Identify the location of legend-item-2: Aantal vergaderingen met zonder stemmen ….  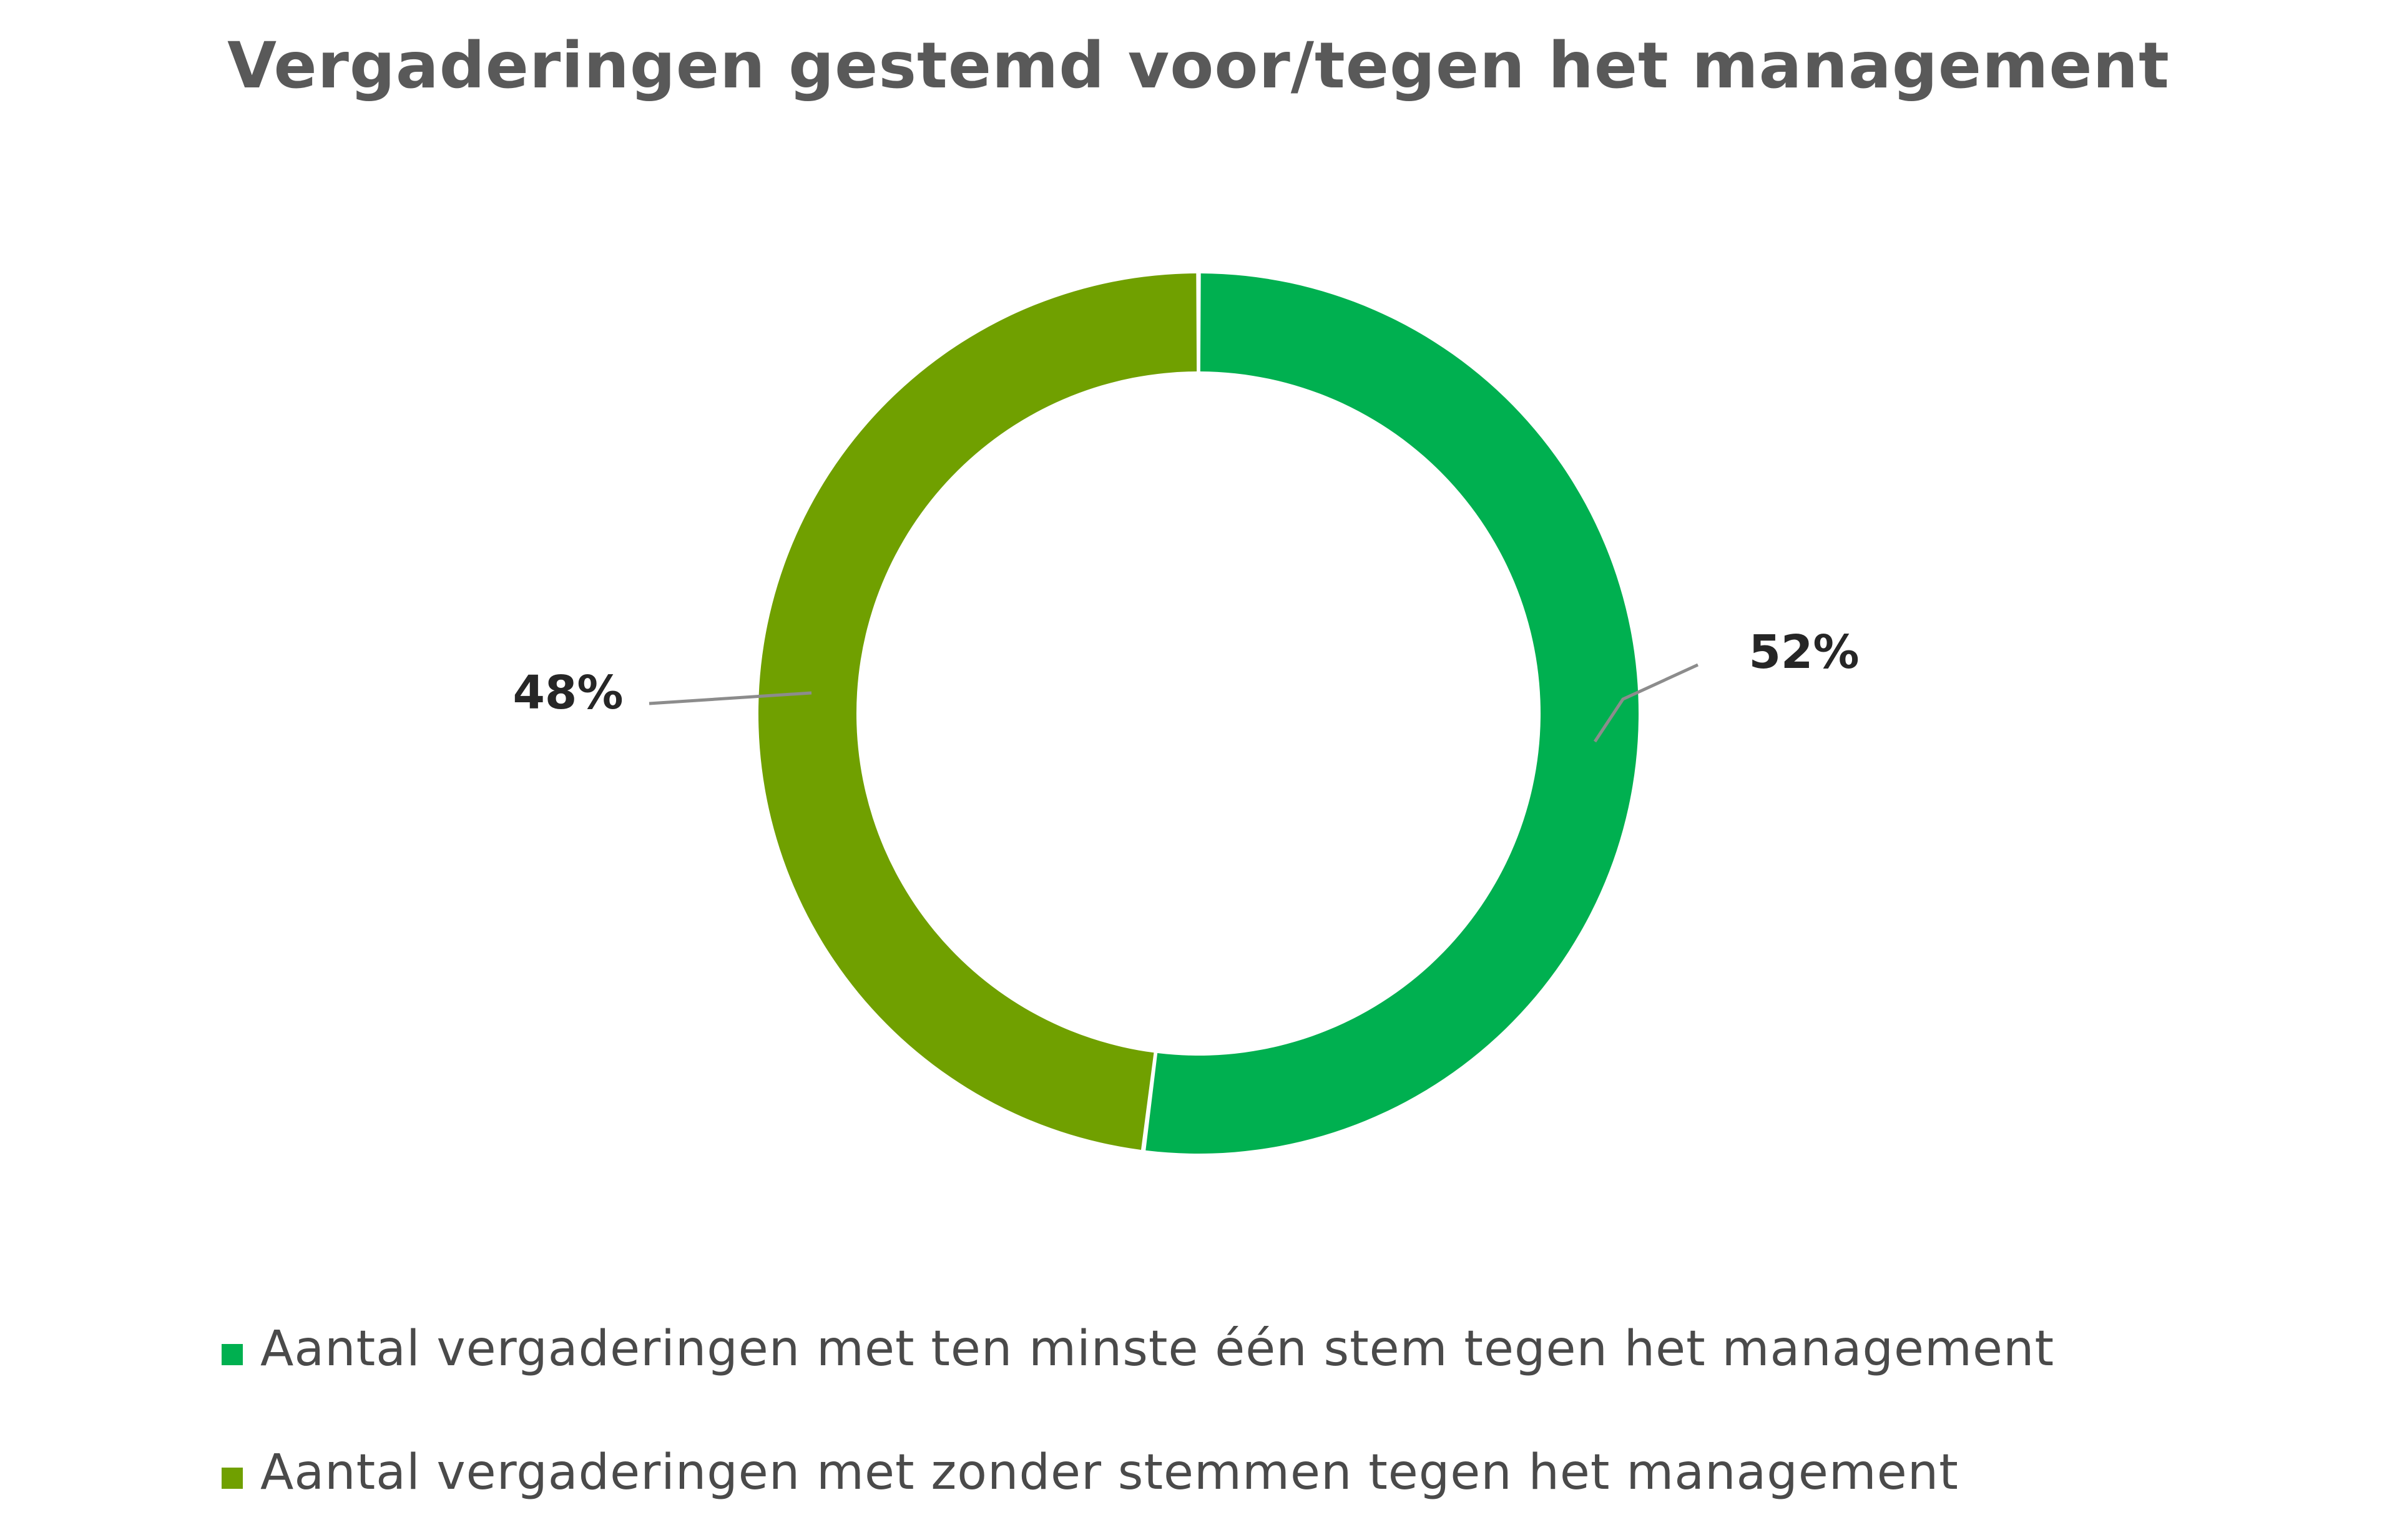
(1090, 1473).